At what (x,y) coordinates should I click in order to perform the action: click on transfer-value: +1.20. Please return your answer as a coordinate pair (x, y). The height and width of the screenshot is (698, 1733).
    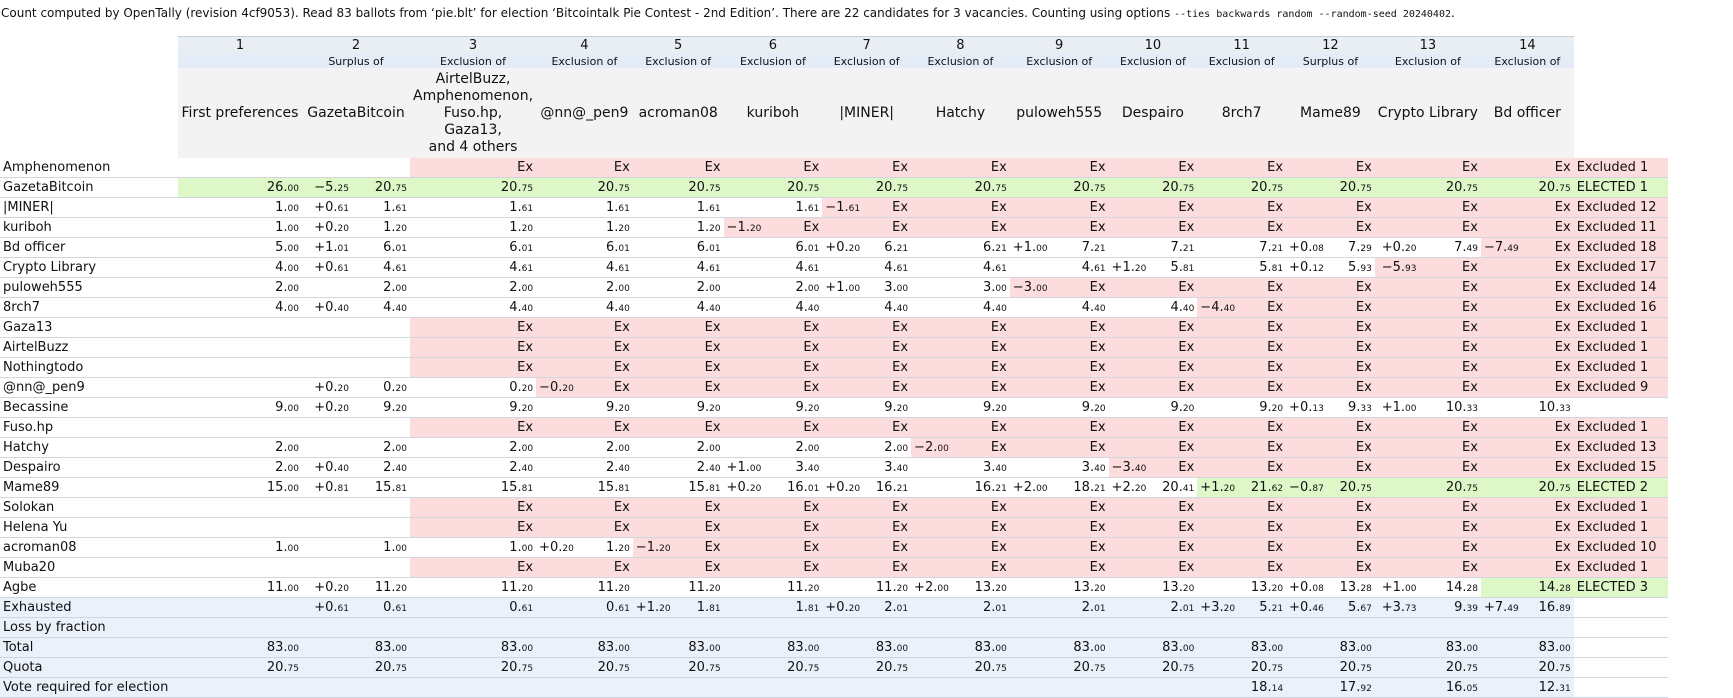
    Looking at the image, I should click on (1129, 267).